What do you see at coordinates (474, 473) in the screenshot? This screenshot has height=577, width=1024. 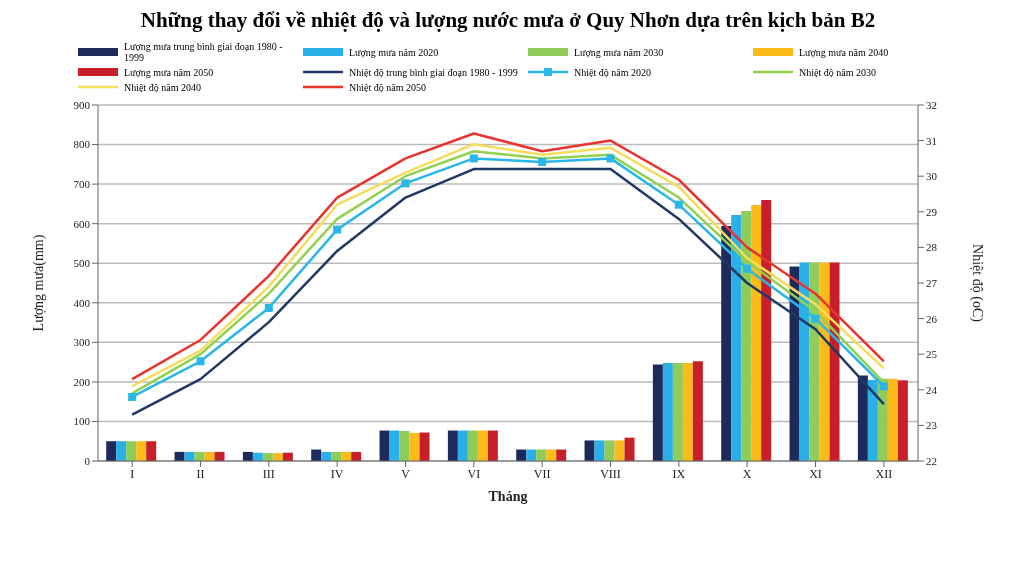 I see `x-tick-label: VI` at bounding box center [474, 473].